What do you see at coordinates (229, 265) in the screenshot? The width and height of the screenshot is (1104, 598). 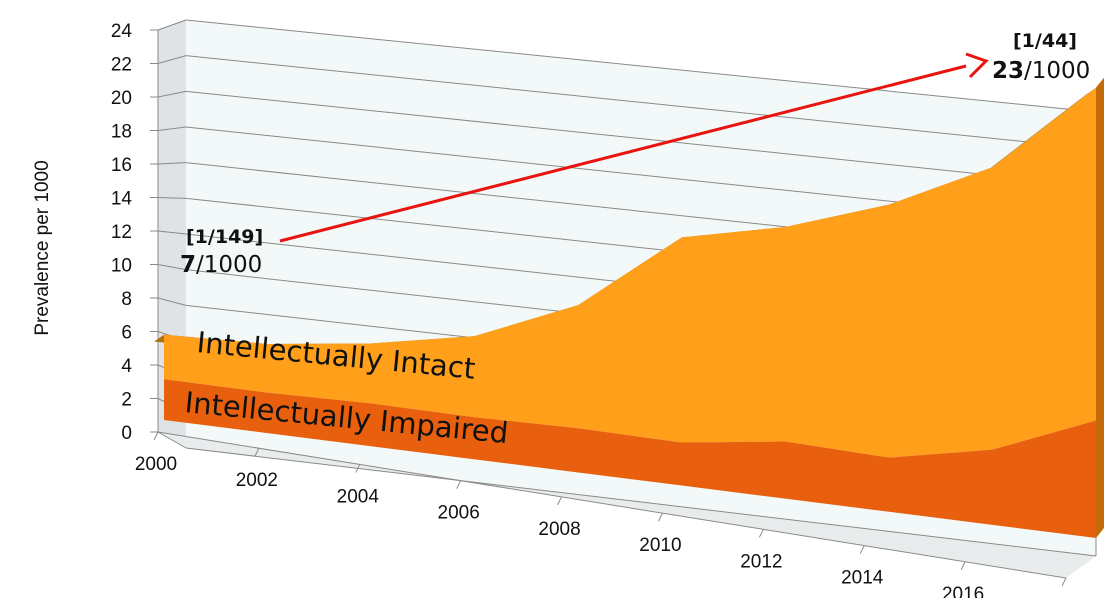 I see `start-value-unit: /1000` at bounding box center [229, 265].